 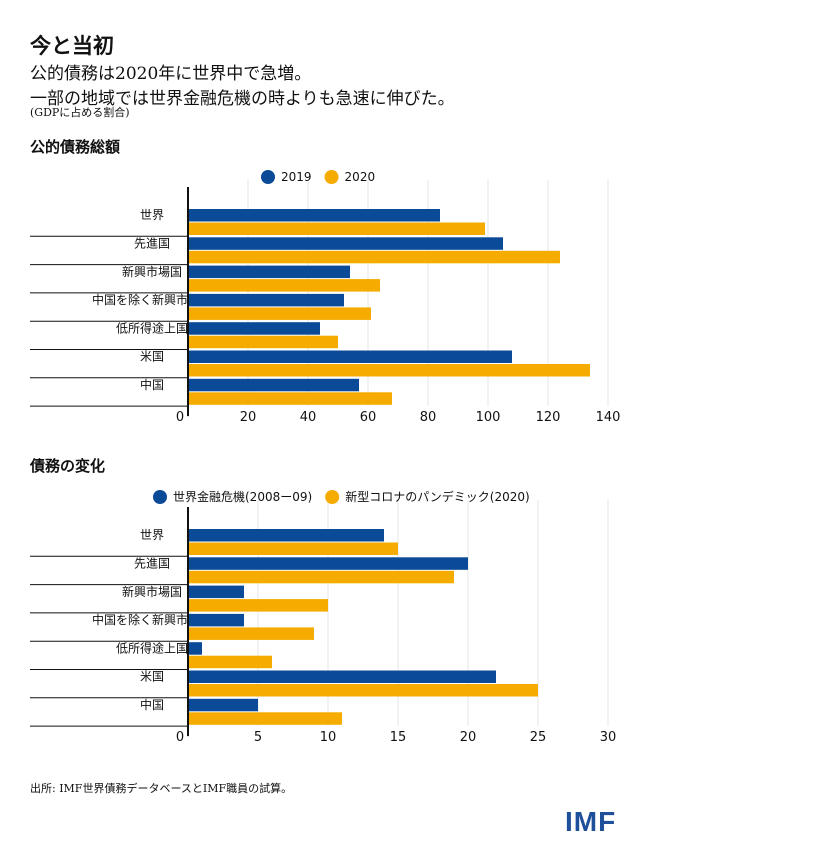 What do you see at coordinates (68, 466) in the screenshot?
I see `chart-2-title: 債務の変化` at bounding box center [68, 466].